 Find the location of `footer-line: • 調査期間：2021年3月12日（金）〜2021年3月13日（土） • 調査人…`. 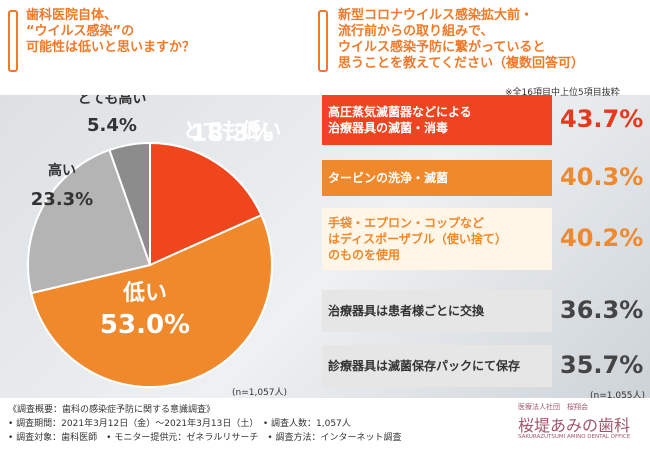

footer-line: • 調査期間：2021年3月12日（金）〜2021年3月13日（土） • 調査人… is located at coordinates (179, 424).